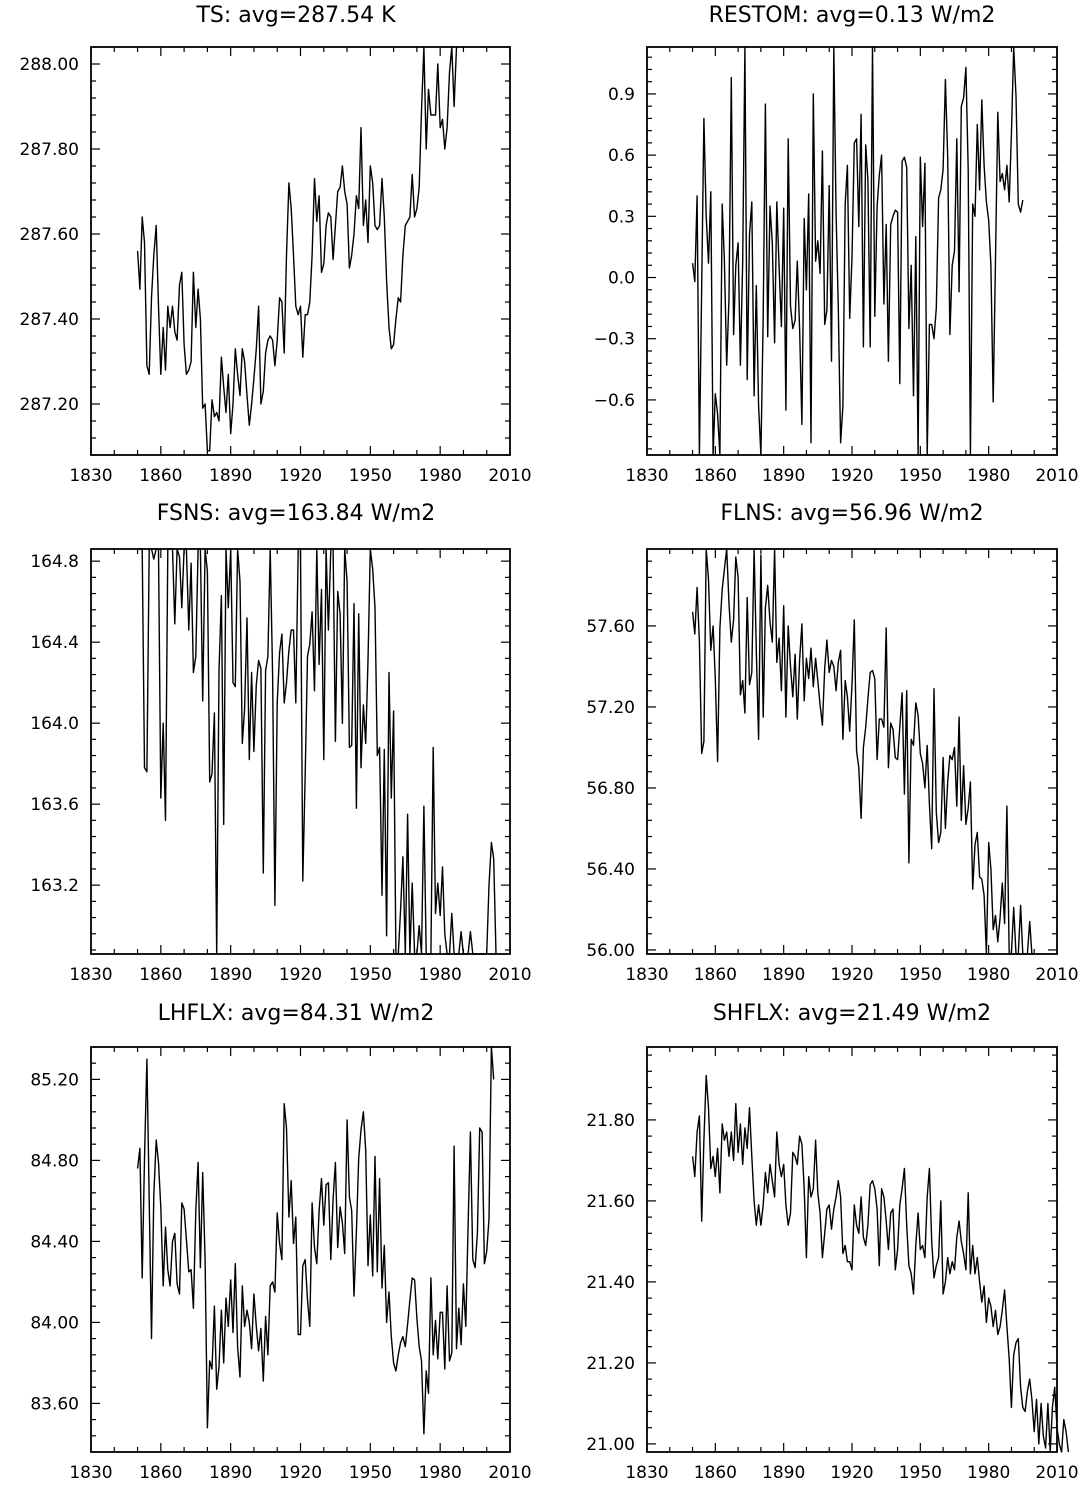  What do you see at coordinates (851, 513) in the screenshot?
I see `chart-title: FLNS: avg=56.96 W/m2` at bounding box center [851, 513].